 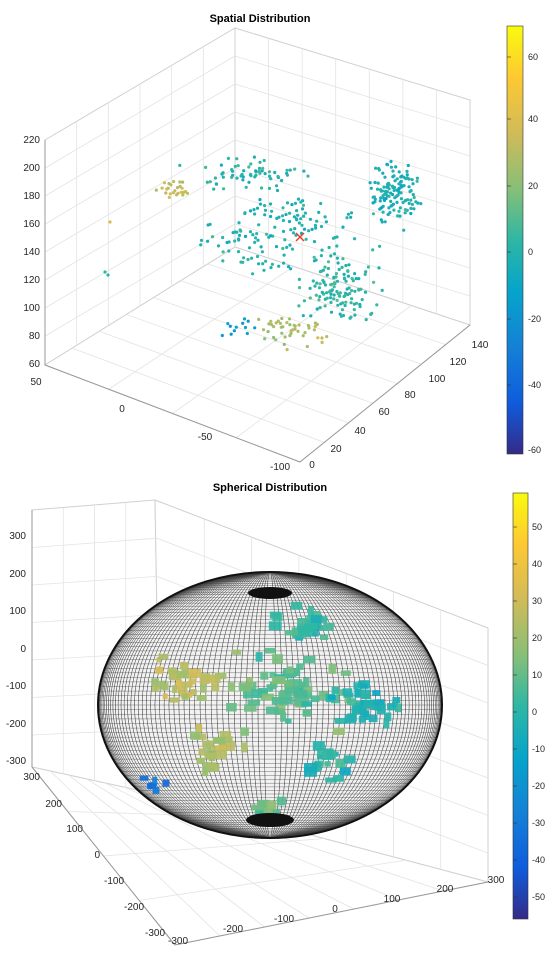 What do you see at coordinates (270, 593) in the screenshot?
I see `pole-top` at bounding box center [270, 593].